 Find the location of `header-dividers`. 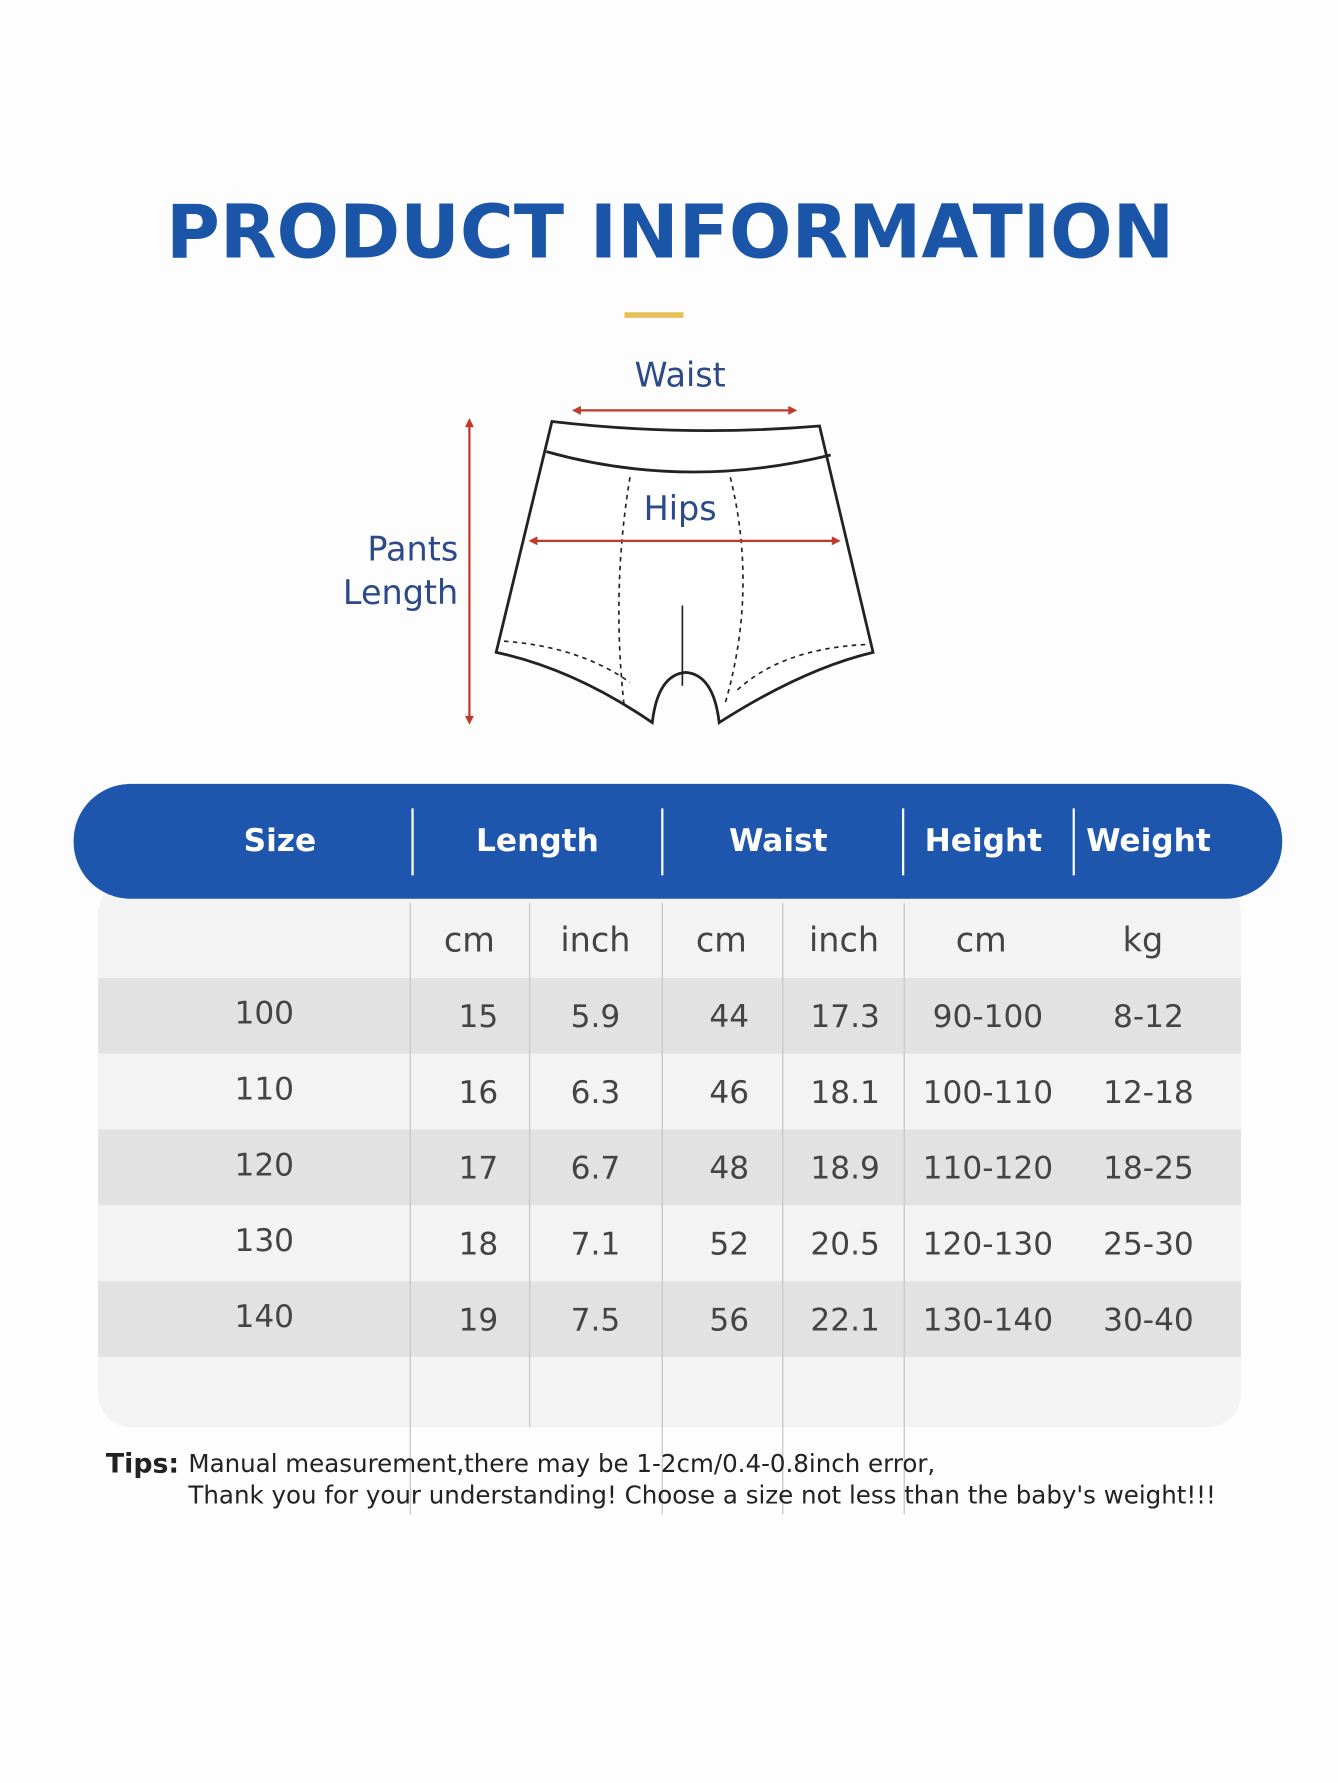

header-dividers is located at coordinates (743, 842).